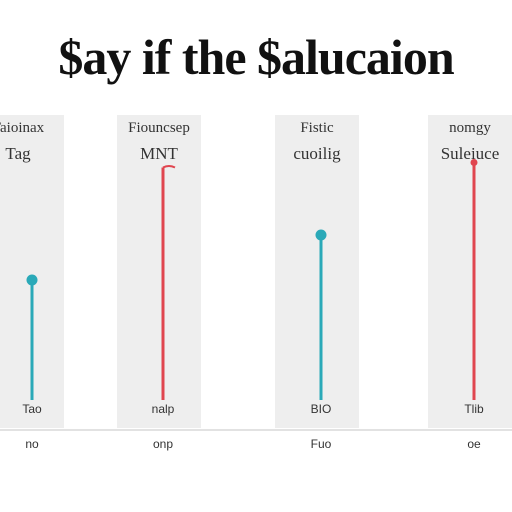  Describe the element at coordinates (18, 153) in the screenshot. I see `panel-subtitle-1: Tag` at that location.